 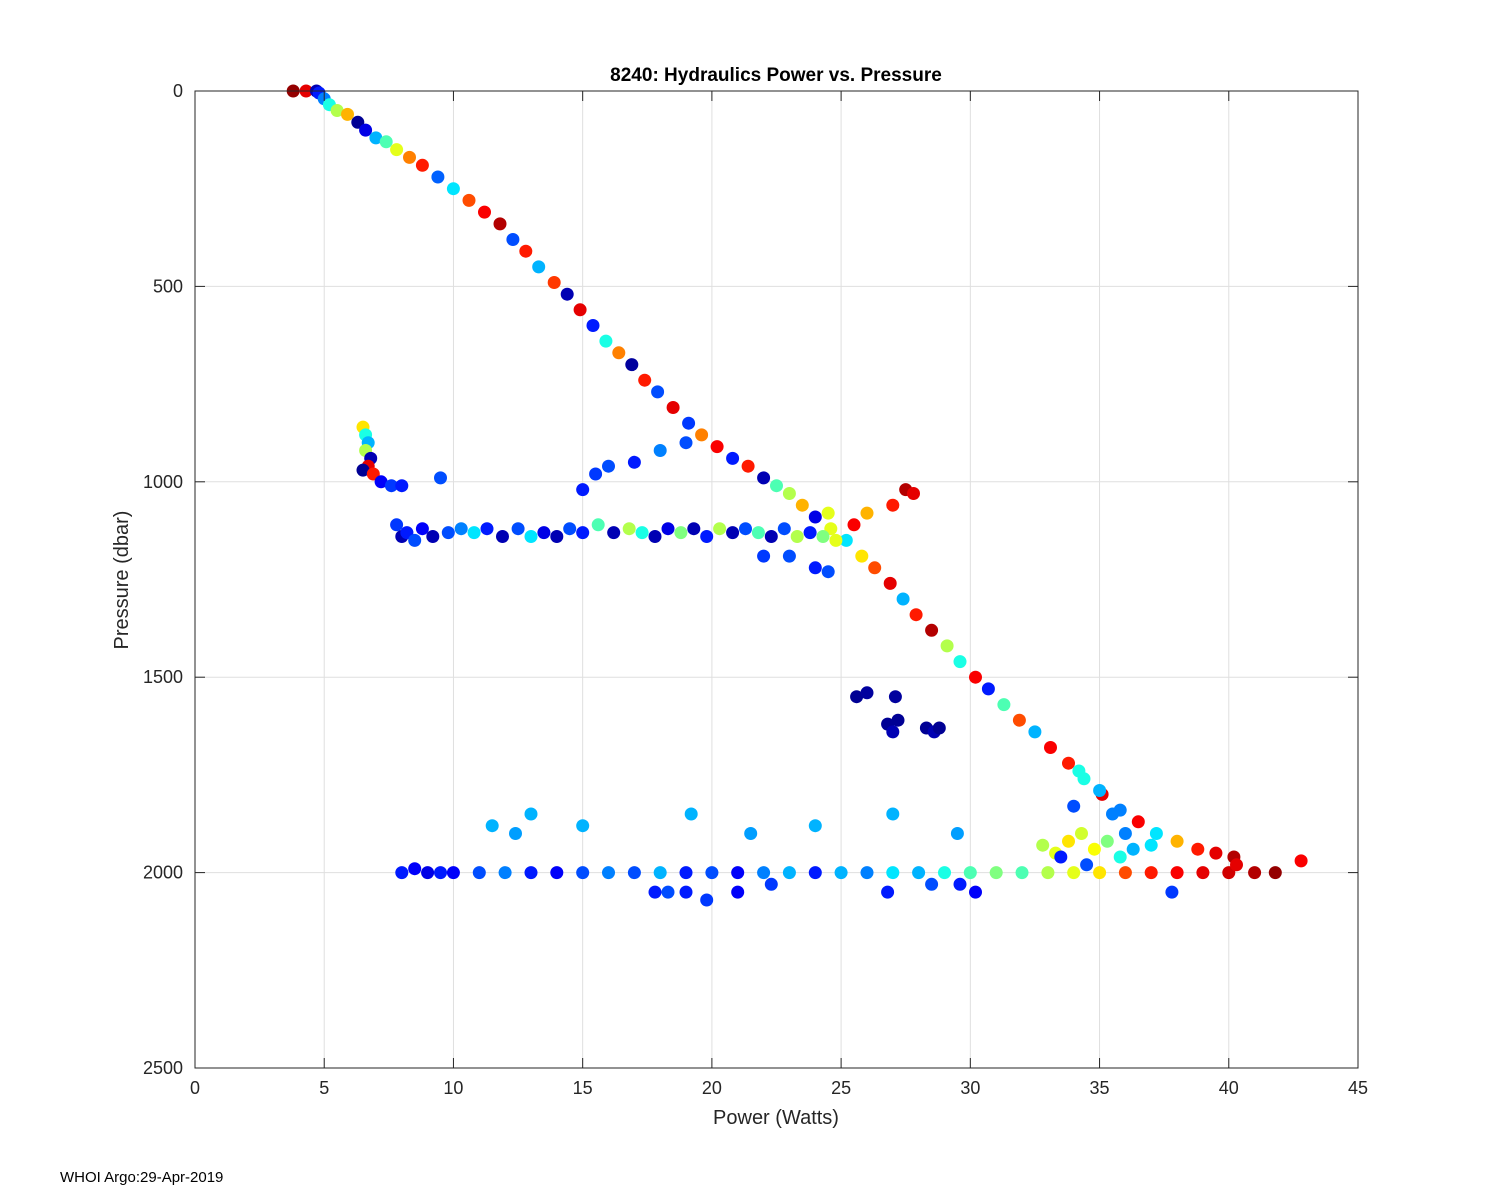 I want to click on y-tick-label: 2000, so click(x=163, y=873).